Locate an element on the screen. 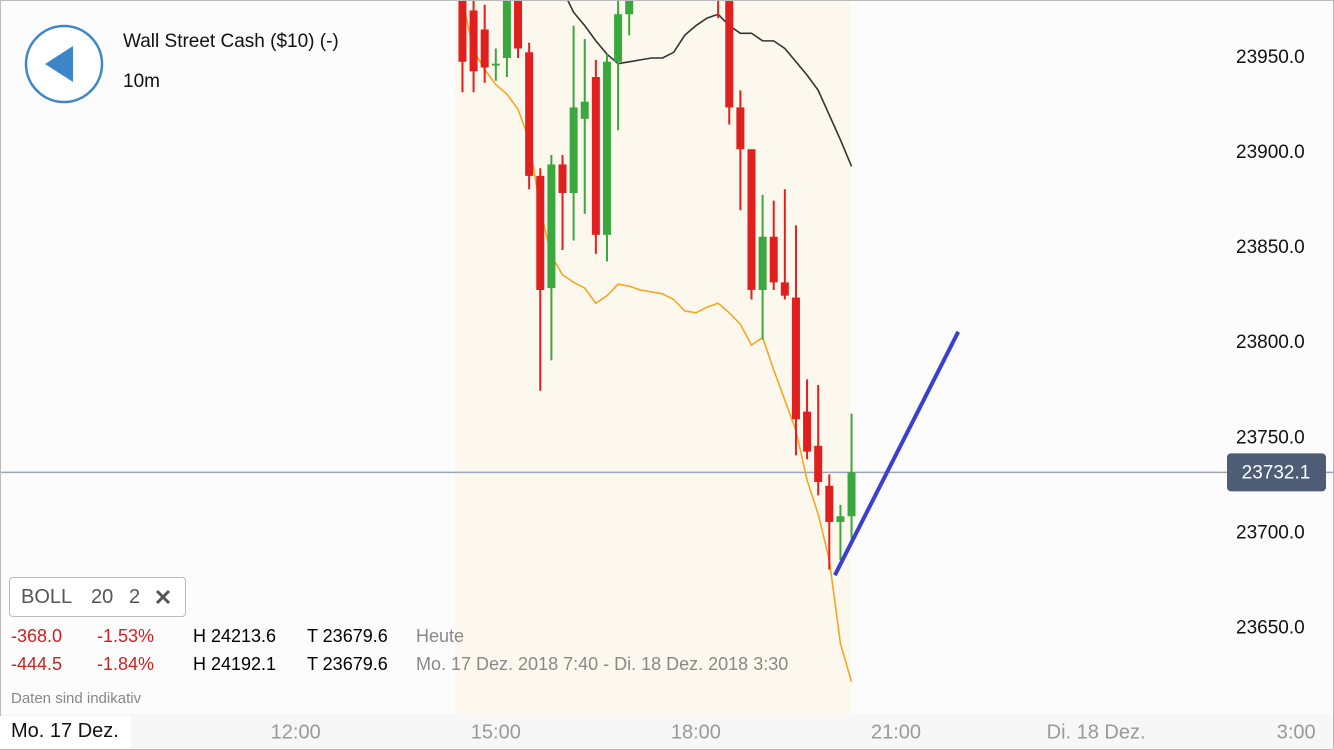 Image resolution: width=1334 pixels, height=750 pixels. stat-value: H 24213.6 is located at coordinates (235, 636).